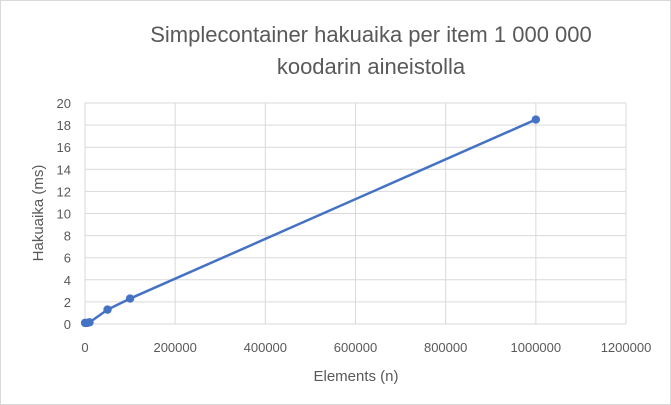  Describe the element at coordinates (67, 280) in the screenshot. I see `y-tick-label: 4` at that location.